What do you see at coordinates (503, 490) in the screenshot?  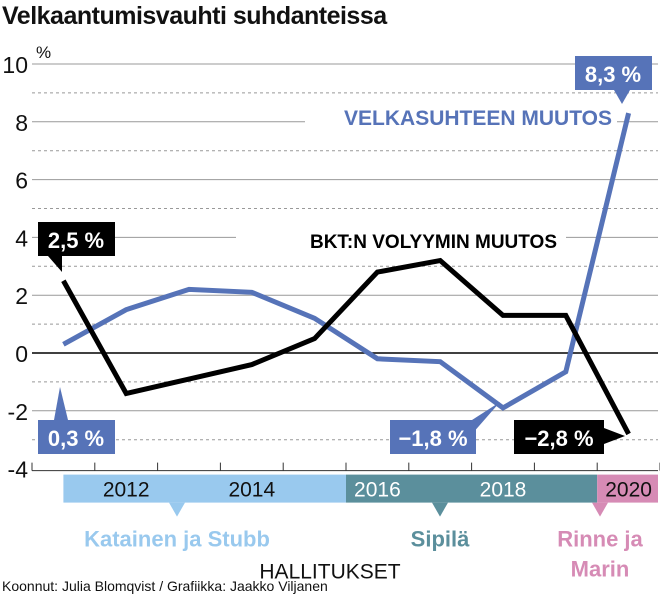 I see `x-tick-label: 2018` at bounding box center [503, 490].